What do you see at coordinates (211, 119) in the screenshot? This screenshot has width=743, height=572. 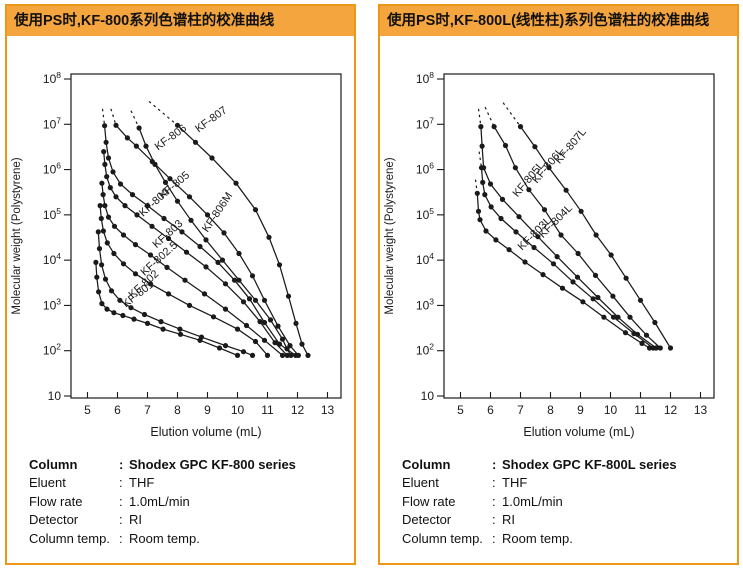 I see `series-label: KF-807` at bounding box center [211, 119].